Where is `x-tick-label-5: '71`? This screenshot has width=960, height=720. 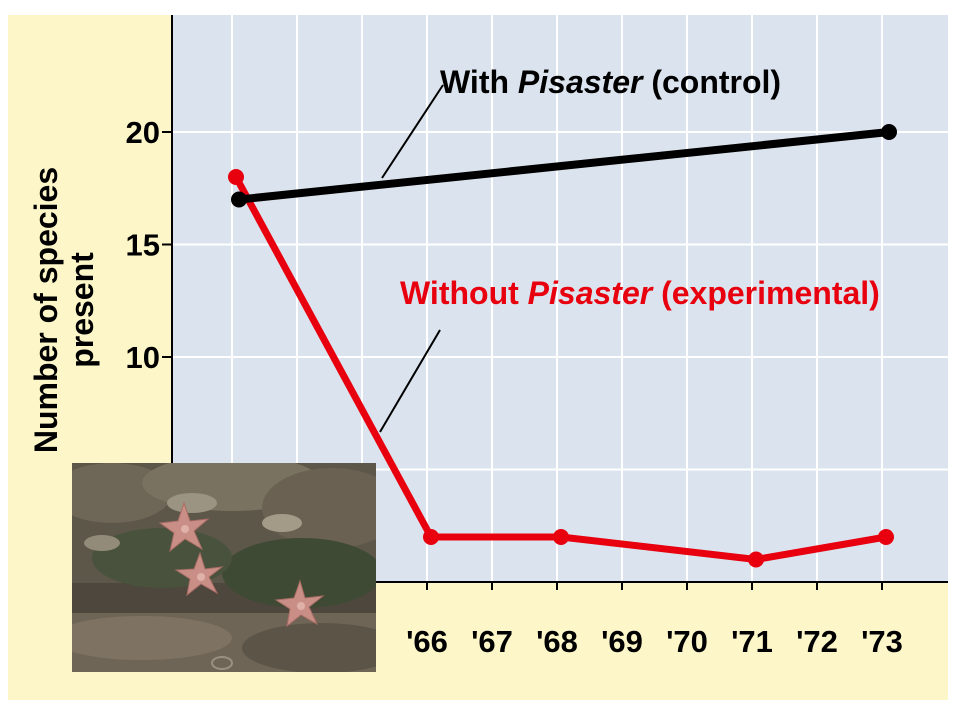 x-tick-label-5: '71 is located at coordinates (752, 641).